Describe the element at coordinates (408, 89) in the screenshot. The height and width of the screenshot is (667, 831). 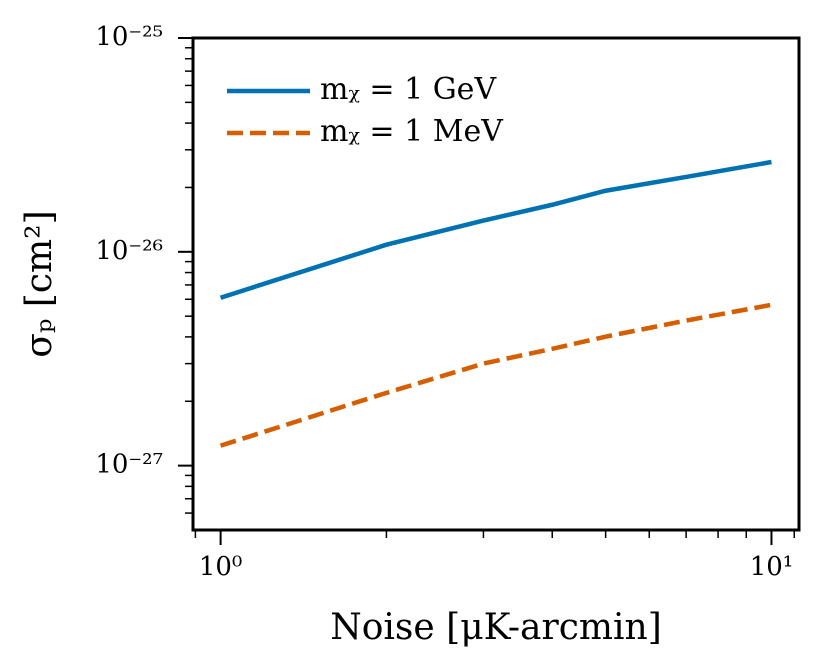
I see `legend-label: mᵪ = 1 GeV` at that location.